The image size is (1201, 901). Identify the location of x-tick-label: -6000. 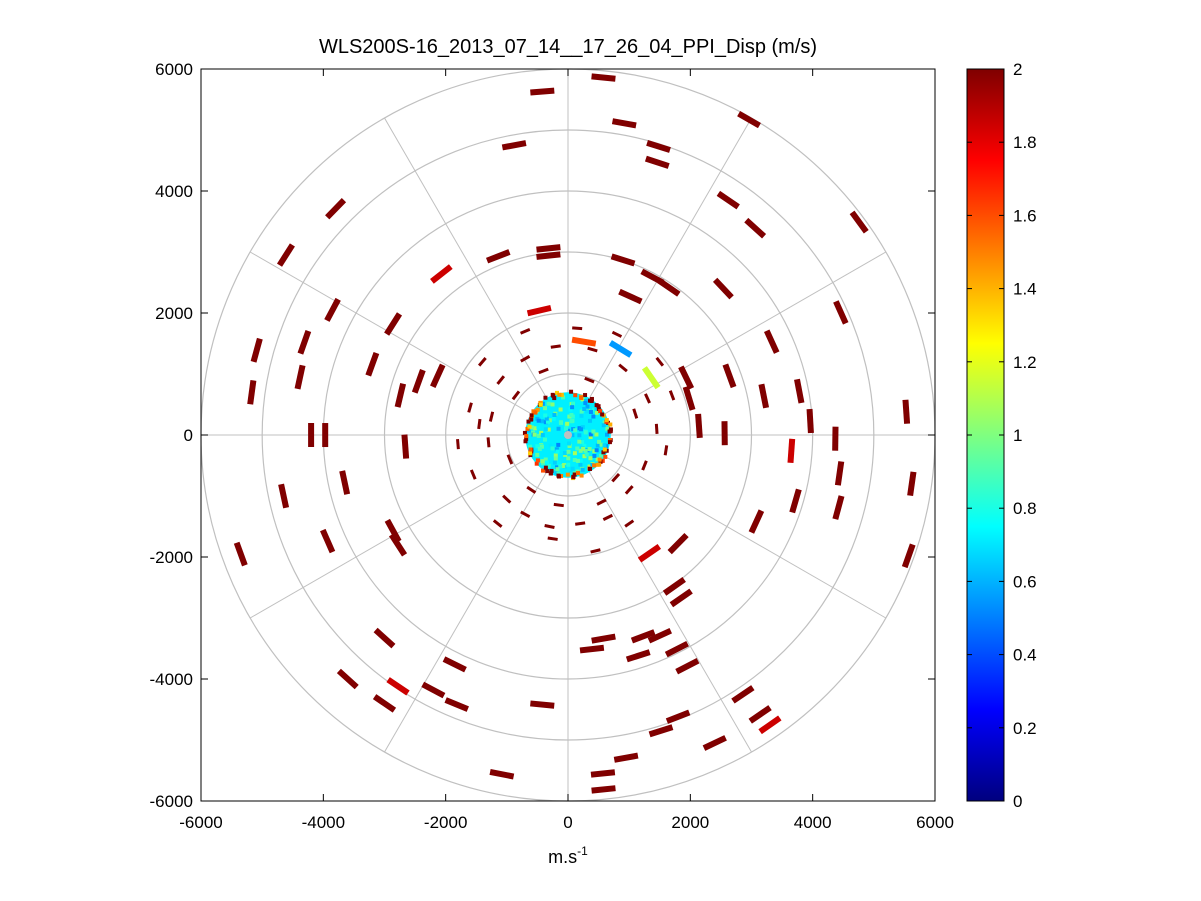
(200, 822).